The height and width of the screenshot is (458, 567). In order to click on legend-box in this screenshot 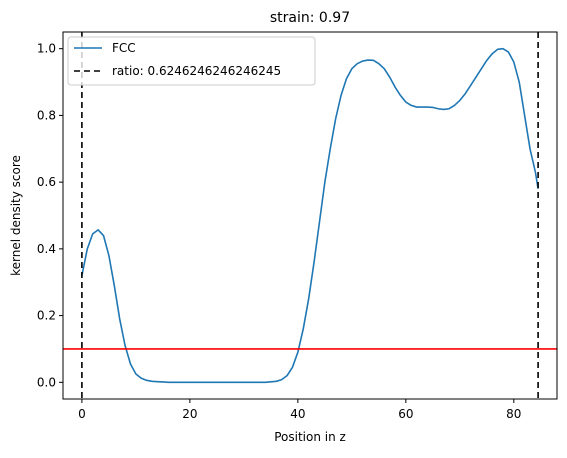, I will do `click(191, 61)`.